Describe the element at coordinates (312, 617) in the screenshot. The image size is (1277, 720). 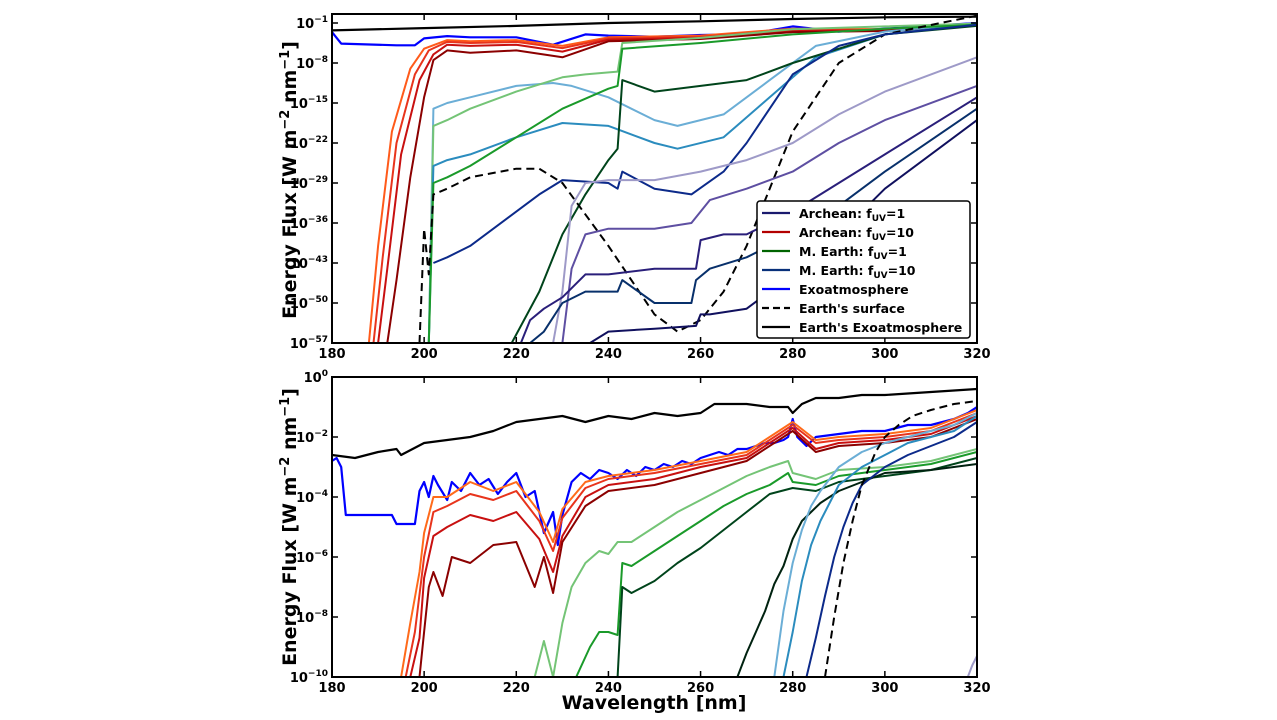
I see `bottom-y-tick-label: 10⁻⁸` at that location.